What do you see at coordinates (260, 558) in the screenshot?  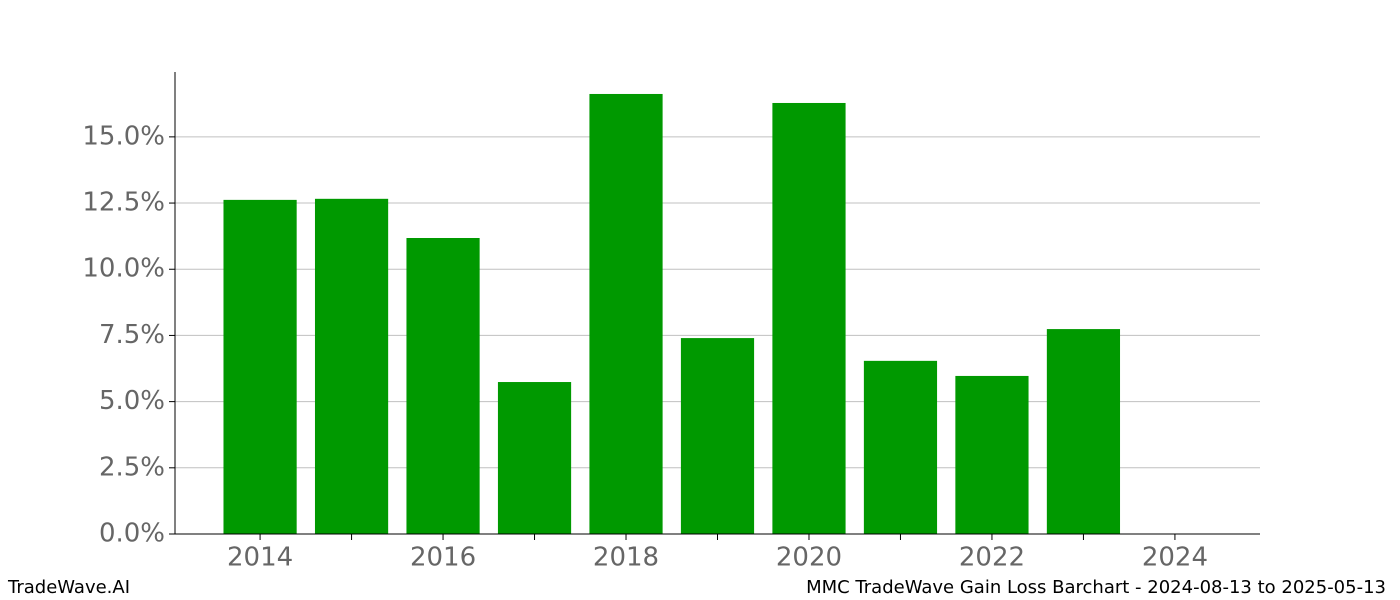 I see `x-tick-label: 2014` at bounding box center [260, 558].